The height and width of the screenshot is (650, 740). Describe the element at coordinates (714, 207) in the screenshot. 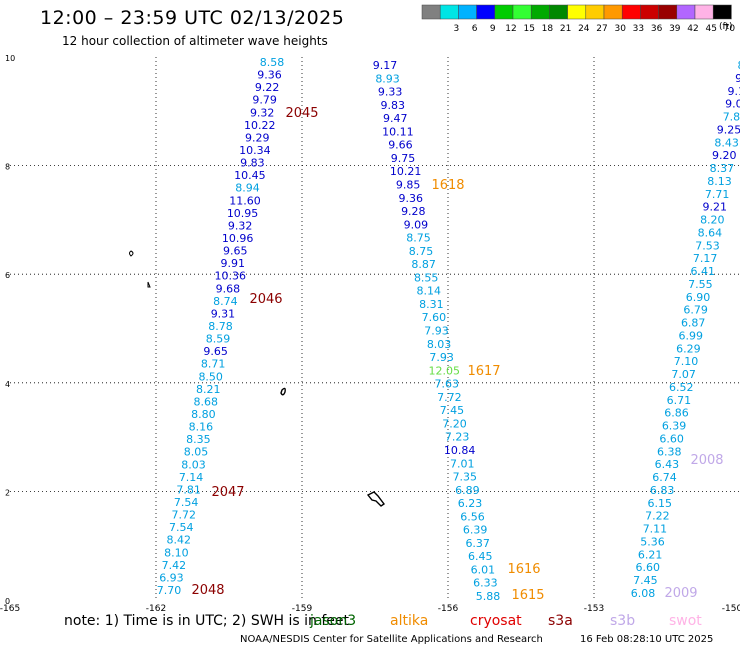

I see `wave-height-label-c: 9.21` at that location.